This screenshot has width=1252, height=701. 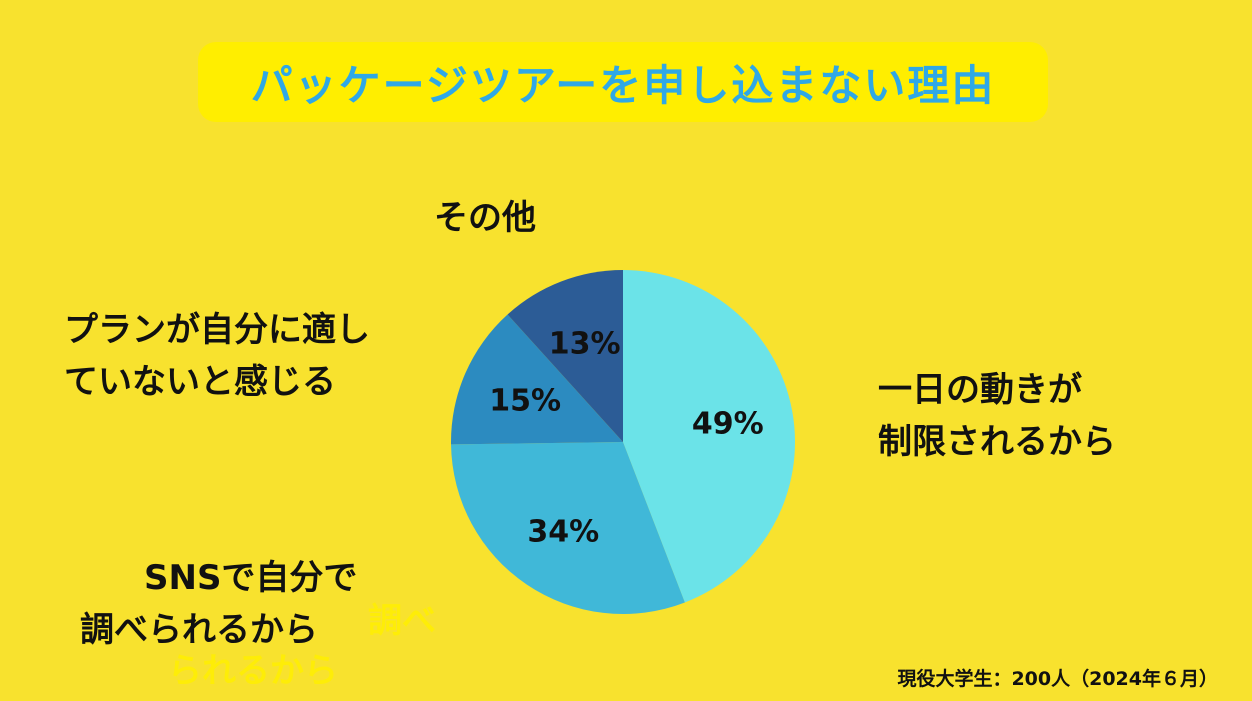 What do you see at coordinates (525, 400) in the screenshot?
I see `slice-plan-value-label: 15%` at bounding box center [525, 400].